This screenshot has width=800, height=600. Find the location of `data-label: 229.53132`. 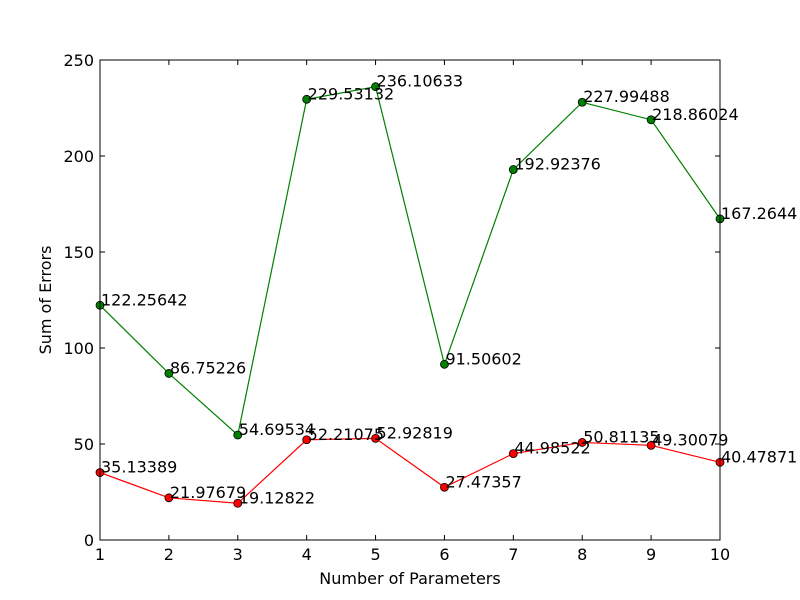

data-label: 229.53132 is located at coordinates (351, 93).